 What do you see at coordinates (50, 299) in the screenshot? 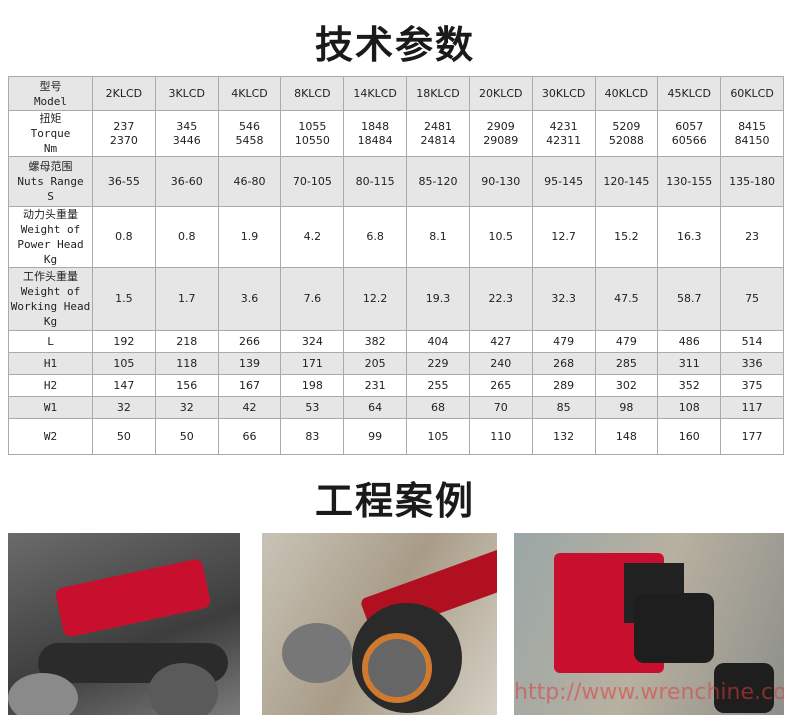
I see `row-label: 工作头重量 Weight of Working Head Kg` at bounding box center [50, 299].